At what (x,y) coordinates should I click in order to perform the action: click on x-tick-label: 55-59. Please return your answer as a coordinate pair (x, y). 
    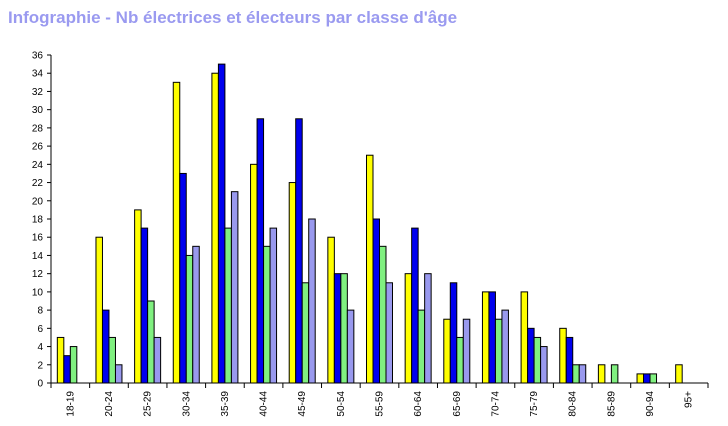
    Looking at the image, I should click on (380, 404).